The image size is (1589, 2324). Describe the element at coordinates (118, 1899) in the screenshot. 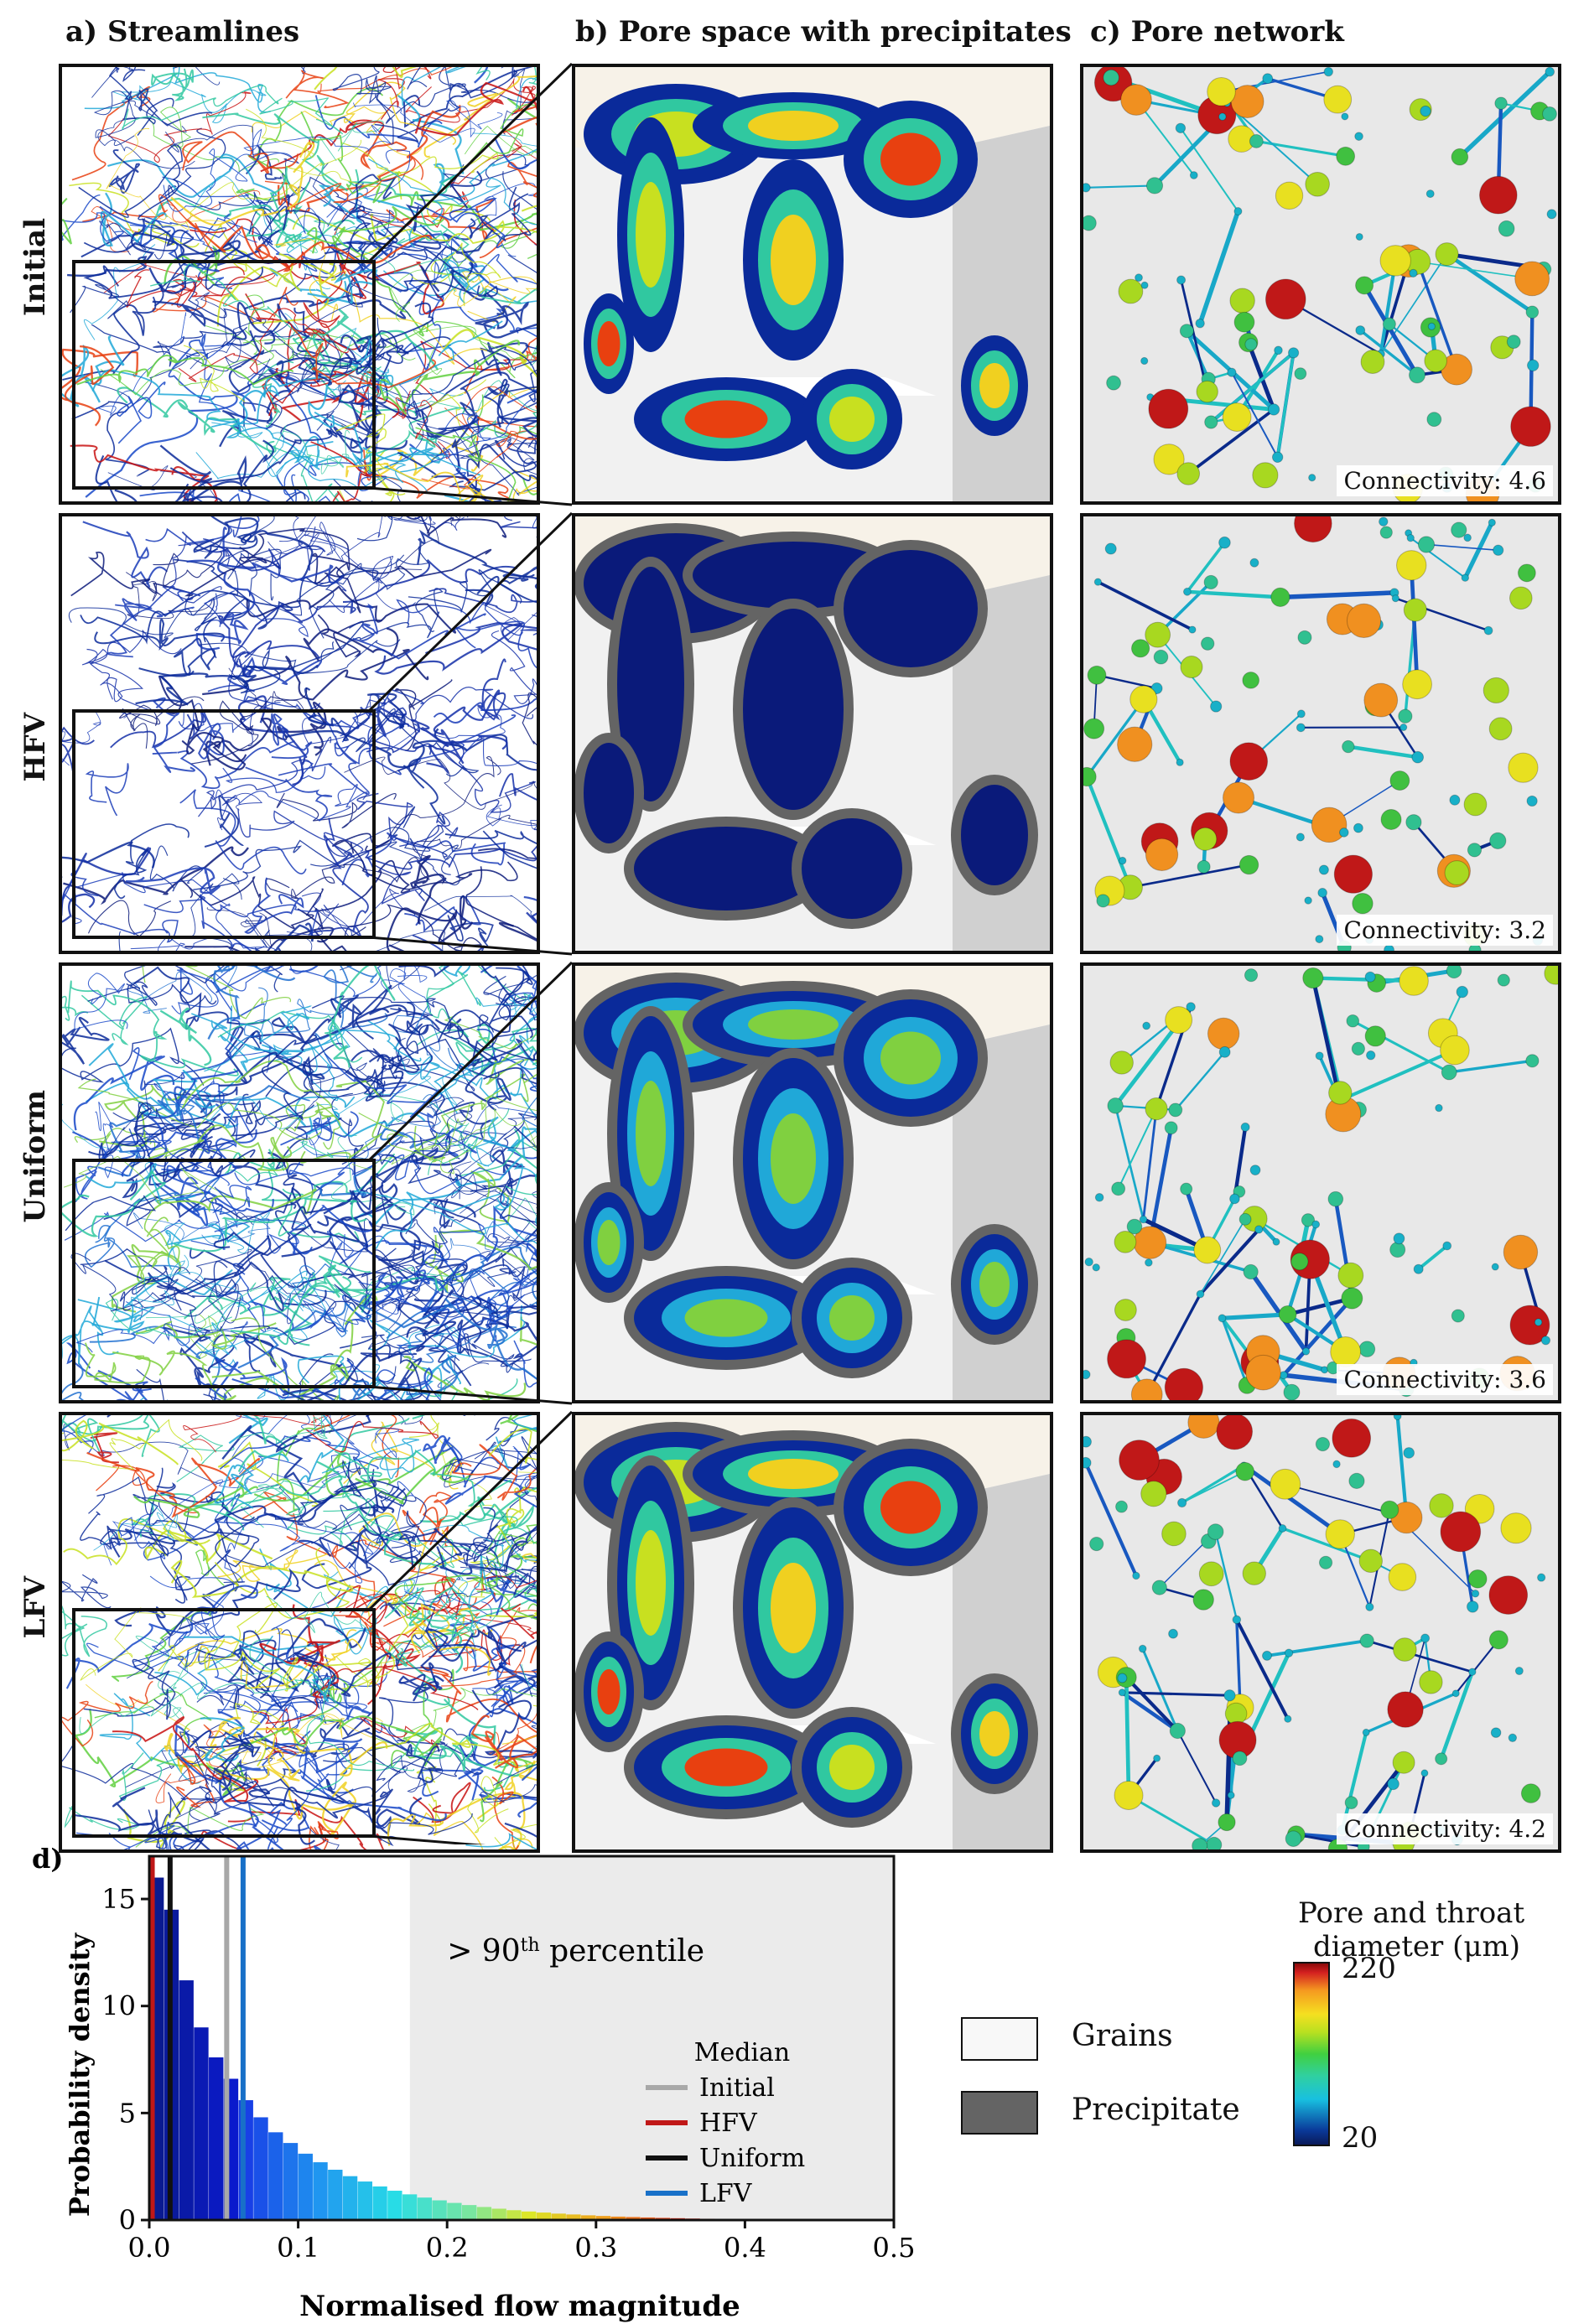

I see `y-tick-label: 15` at that location.